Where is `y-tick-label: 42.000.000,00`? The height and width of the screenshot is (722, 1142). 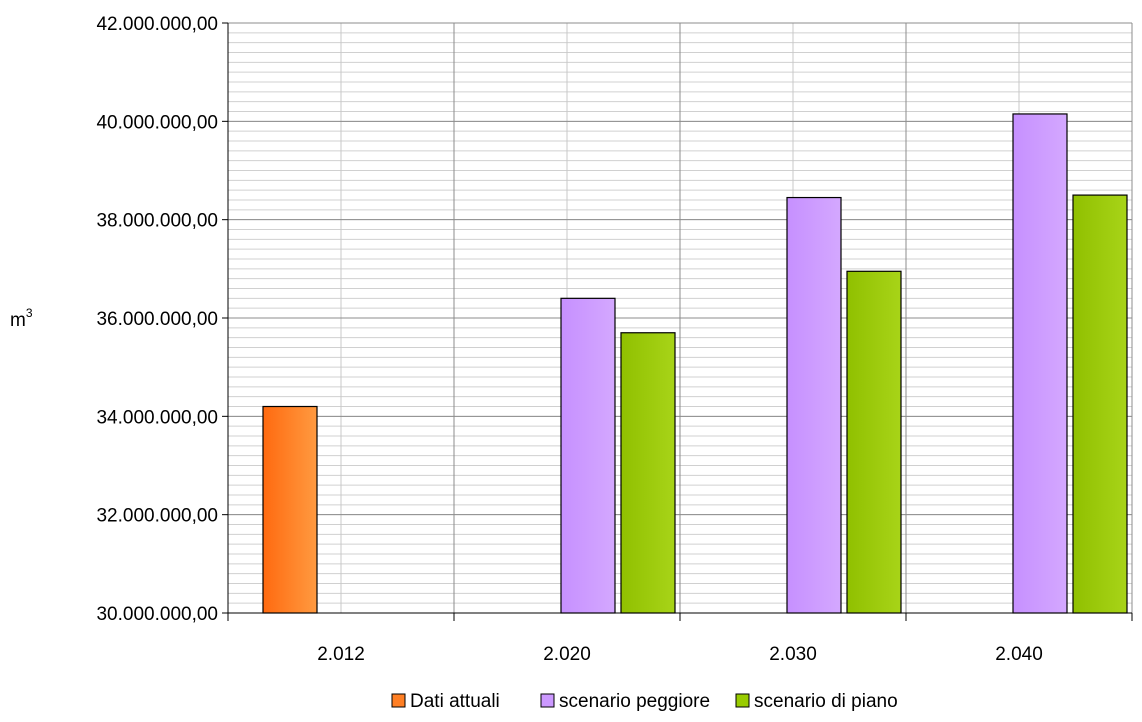
y-tick-label: 42.000.000,00 is located at coordinates (157, 24).